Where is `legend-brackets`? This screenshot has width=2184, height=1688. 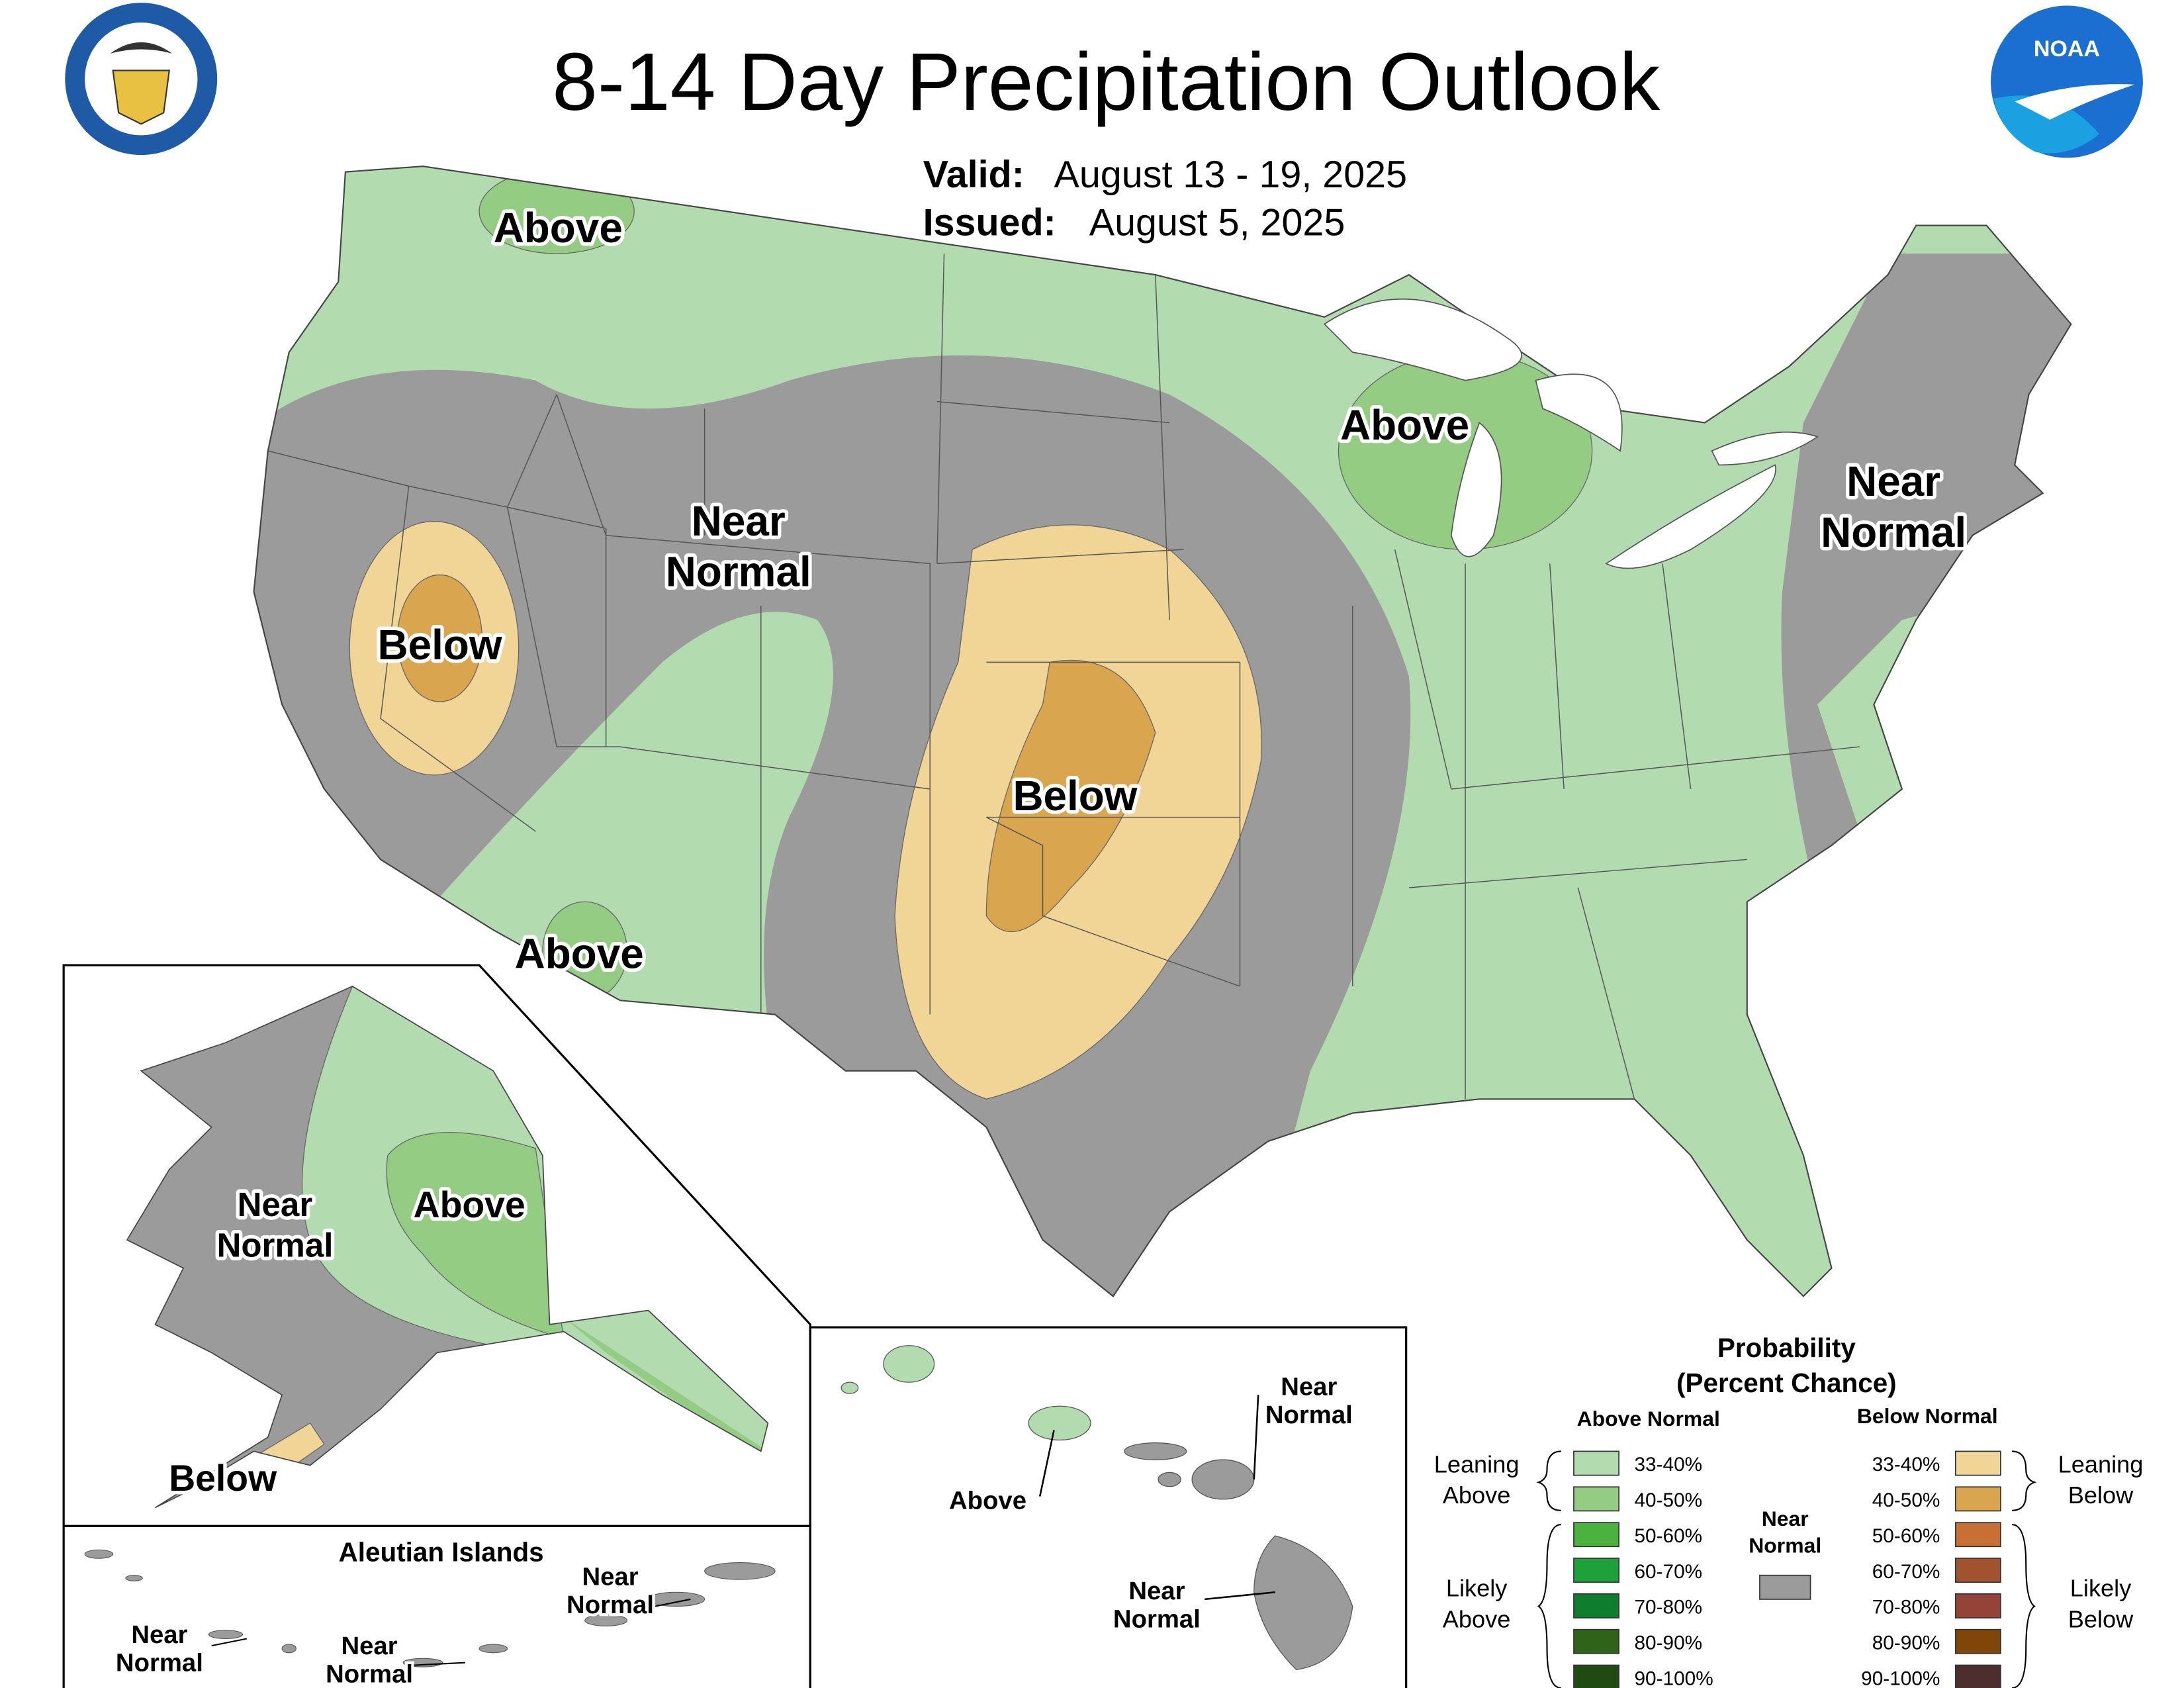 legend-brackets is located at coordinates (1786, 1569).